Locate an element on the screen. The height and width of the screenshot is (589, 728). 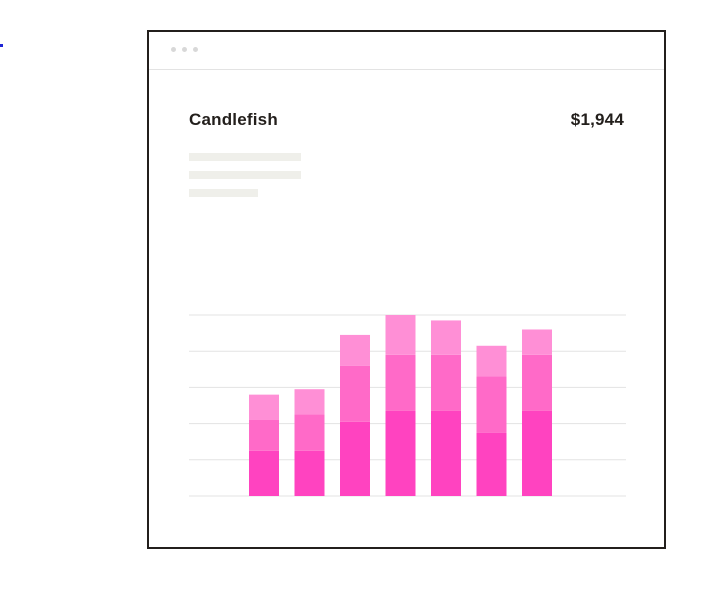
window-titlebar is located at coordinates (406, 51).